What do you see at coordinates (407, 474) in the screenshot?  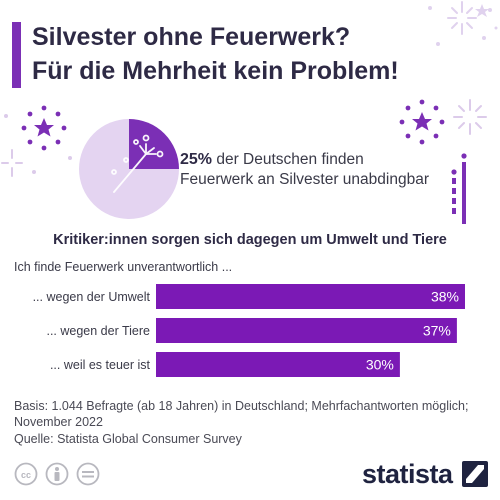 I see `brand-name: statista` at bounding box center [407, 474].